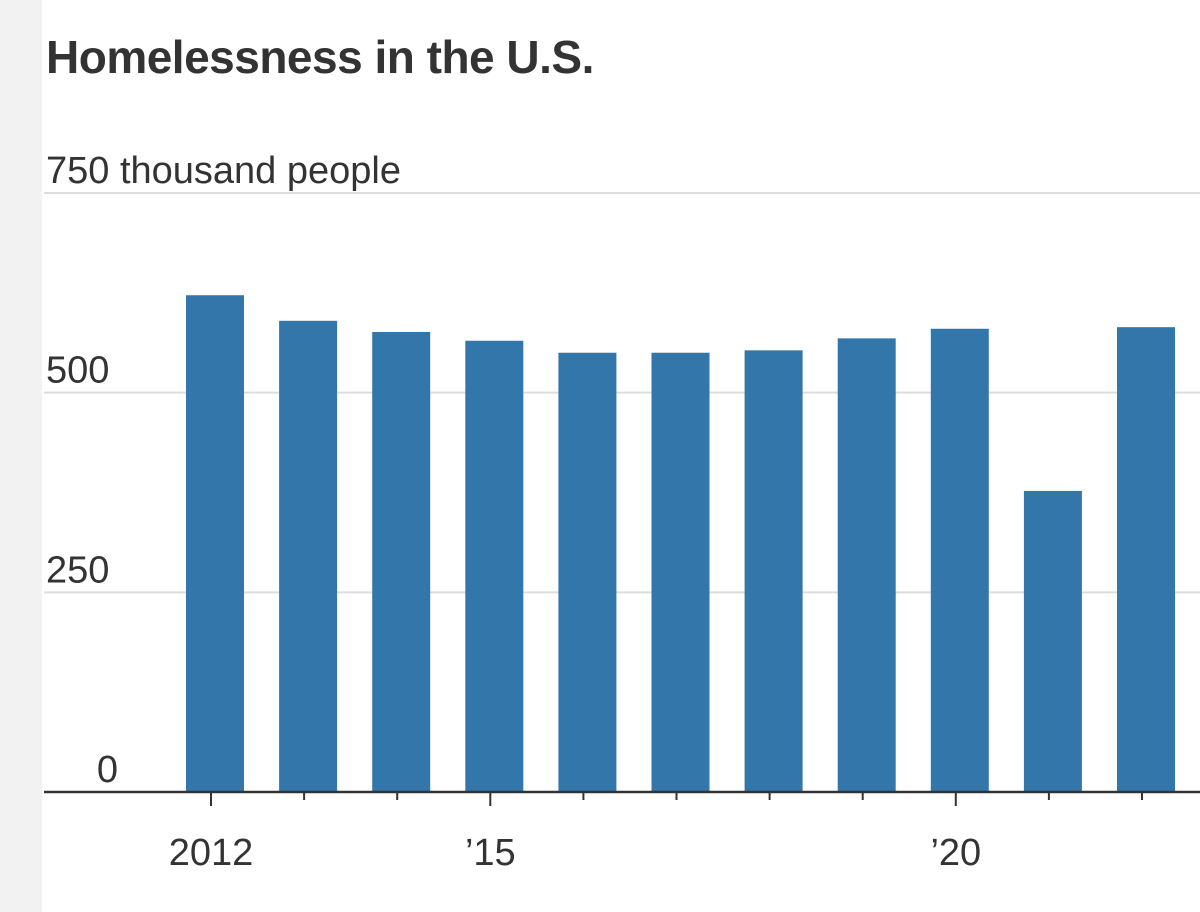 The width and height of the screenshot is (1200, 912). What do you see at coordinates (680, 572) in the screenshot?
I see `bar-2017` at bounding box center [680, 572].